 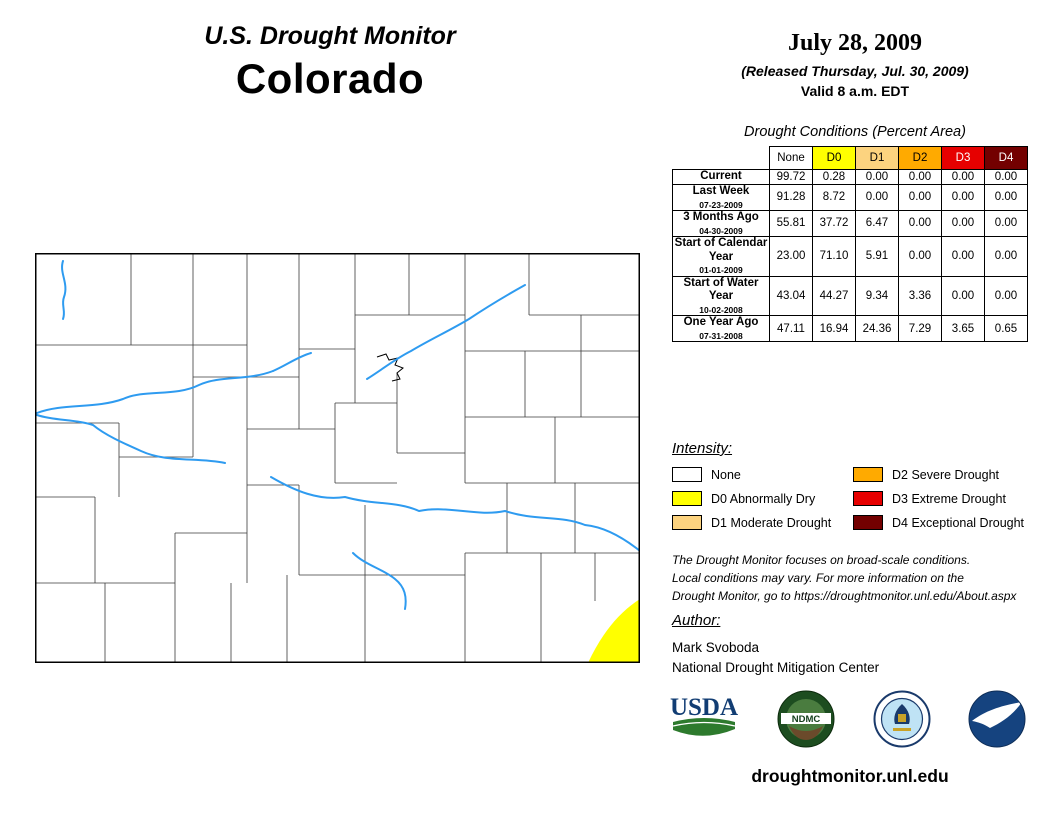 I want to click on column-header-d4: D4, so click(x=1006, y=158).